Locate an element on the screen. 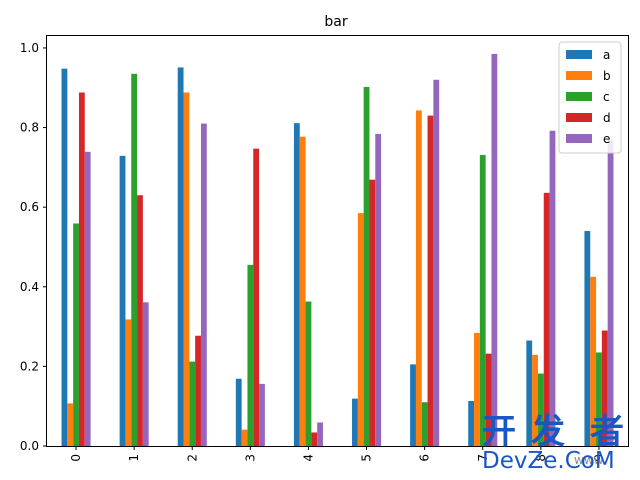  legend-label-d: d is located at coordinates (607, 118).